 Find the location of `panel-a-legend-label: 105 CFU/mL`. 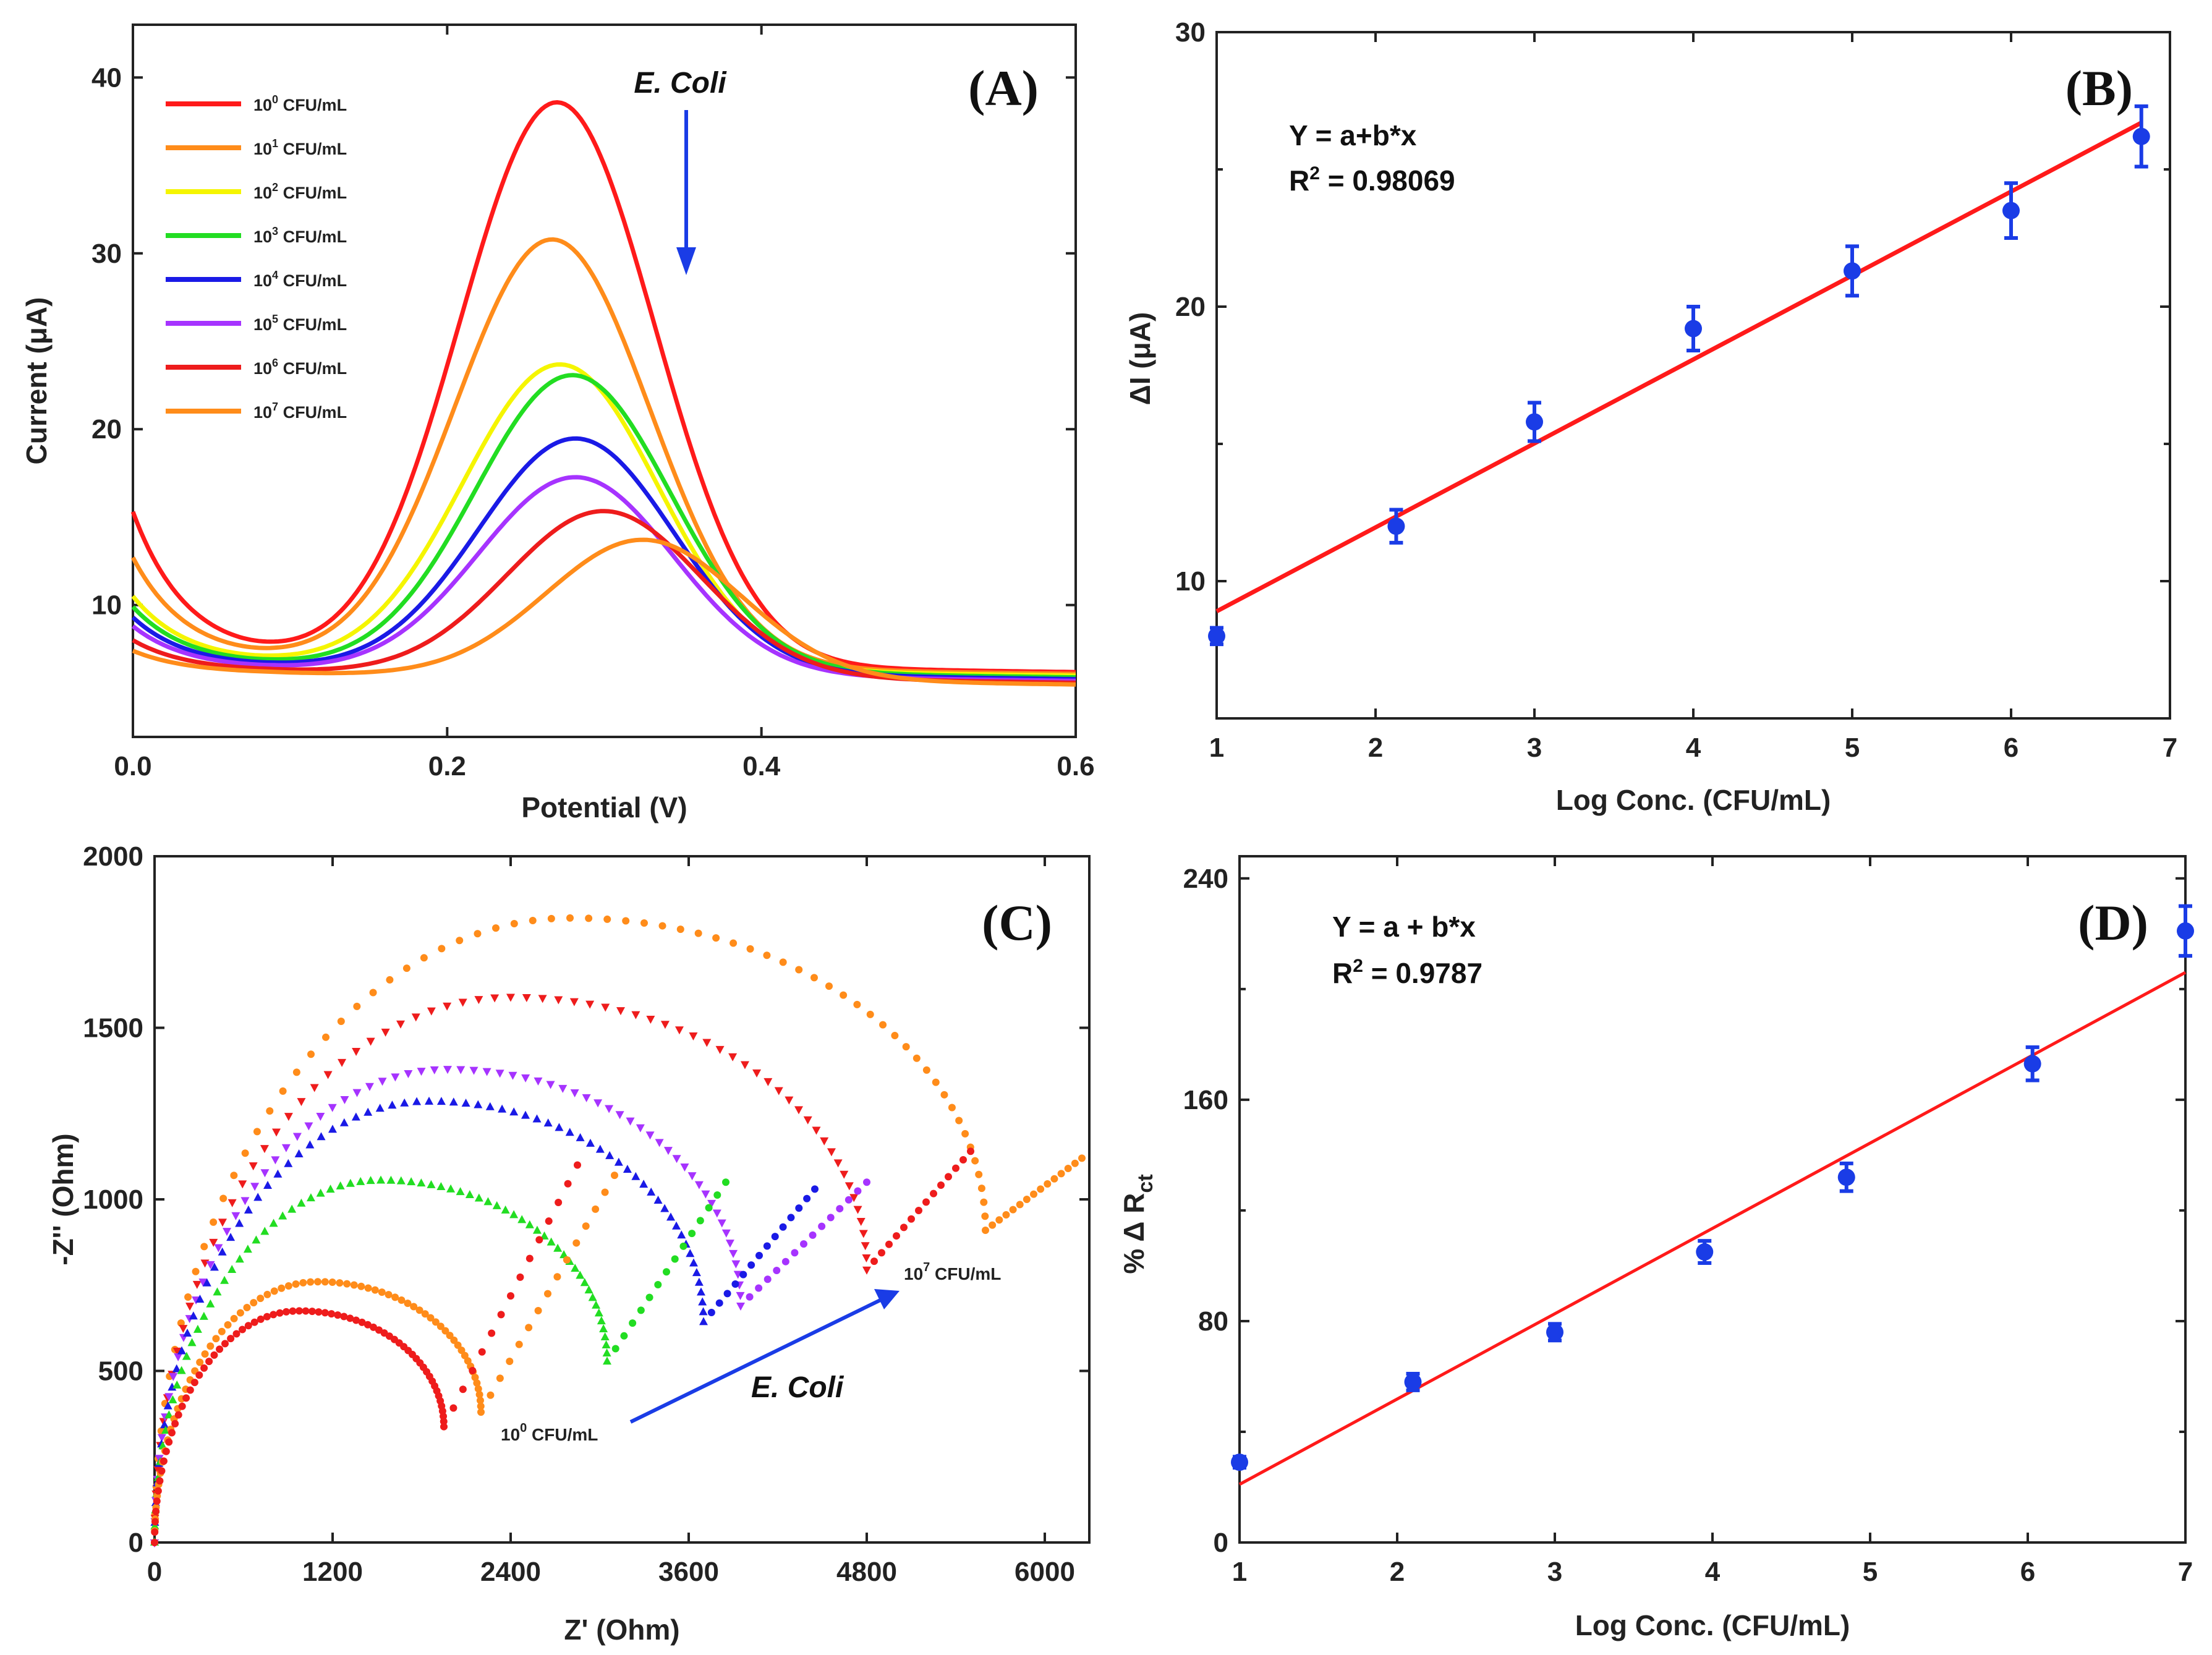

panel-a-legend-label: 105 CFU/mL is located at coordinates (300, 324).